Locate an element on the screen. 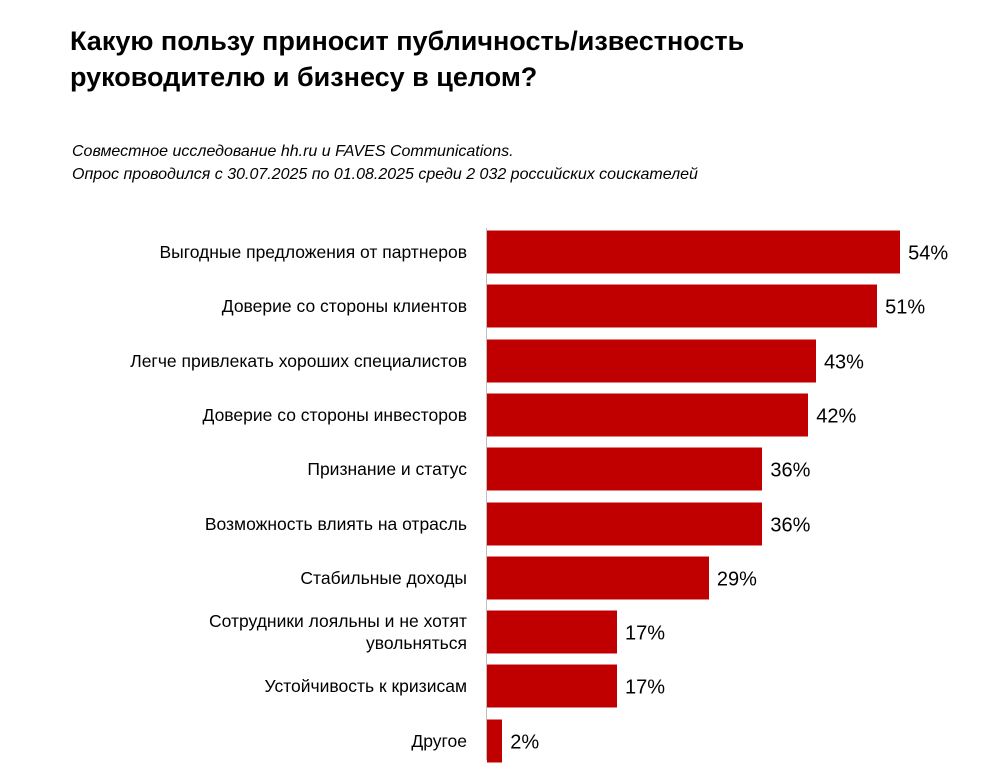  value-label: 29% is located at coordinates (736, 579).